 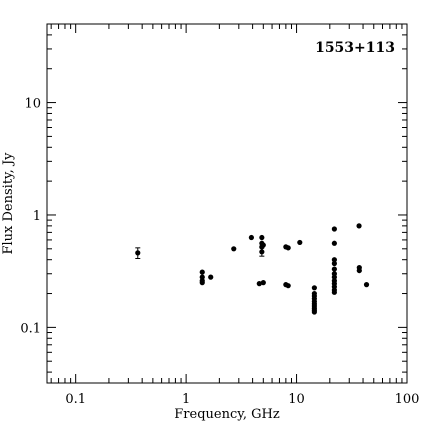 What do you see at coordinates (407, 399) in the screenshot?
I see `x-tick-label: 100` at bounding box center [407, 399].